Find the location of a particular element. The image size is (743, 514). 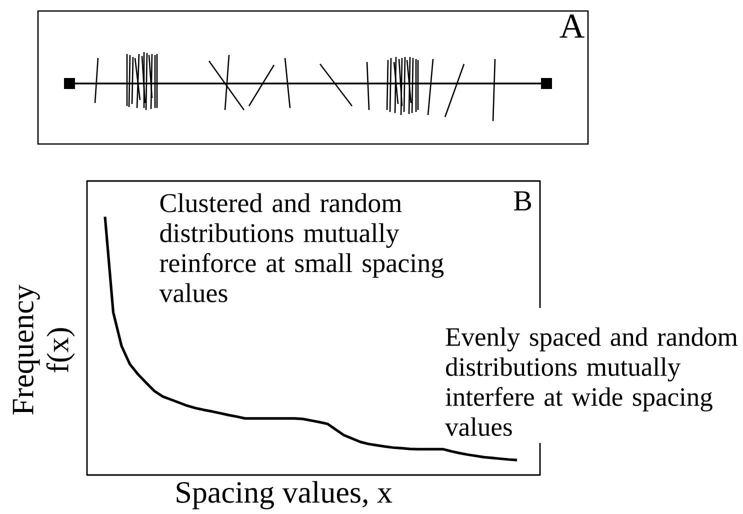

annotation: Clustered and random distributions mutually reinforce at small spacing values is located at coordinates (301, 247).